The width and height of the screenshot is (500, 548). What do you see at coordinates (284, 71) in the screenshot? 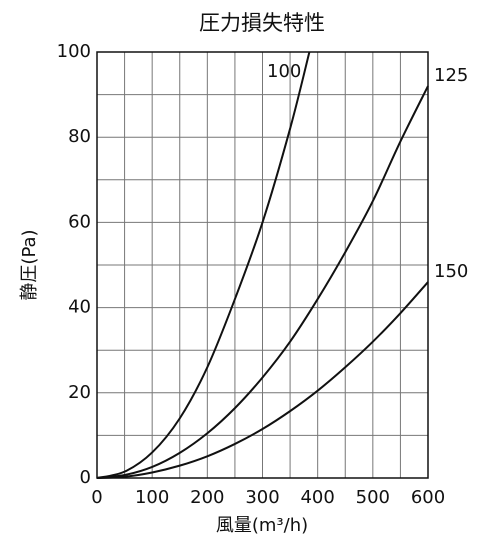
I see `series-label: 100` at bounding box center [284, 71].